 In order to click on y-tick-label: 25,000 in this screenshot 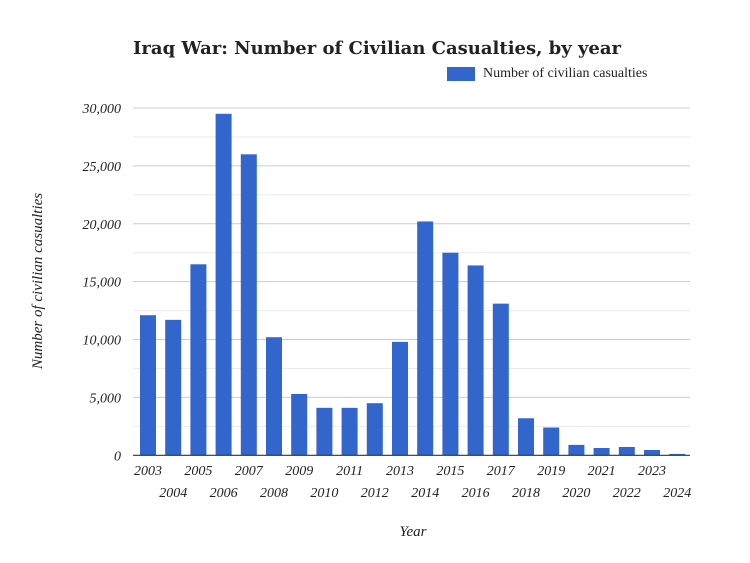, I will do `click(102, 167)`.